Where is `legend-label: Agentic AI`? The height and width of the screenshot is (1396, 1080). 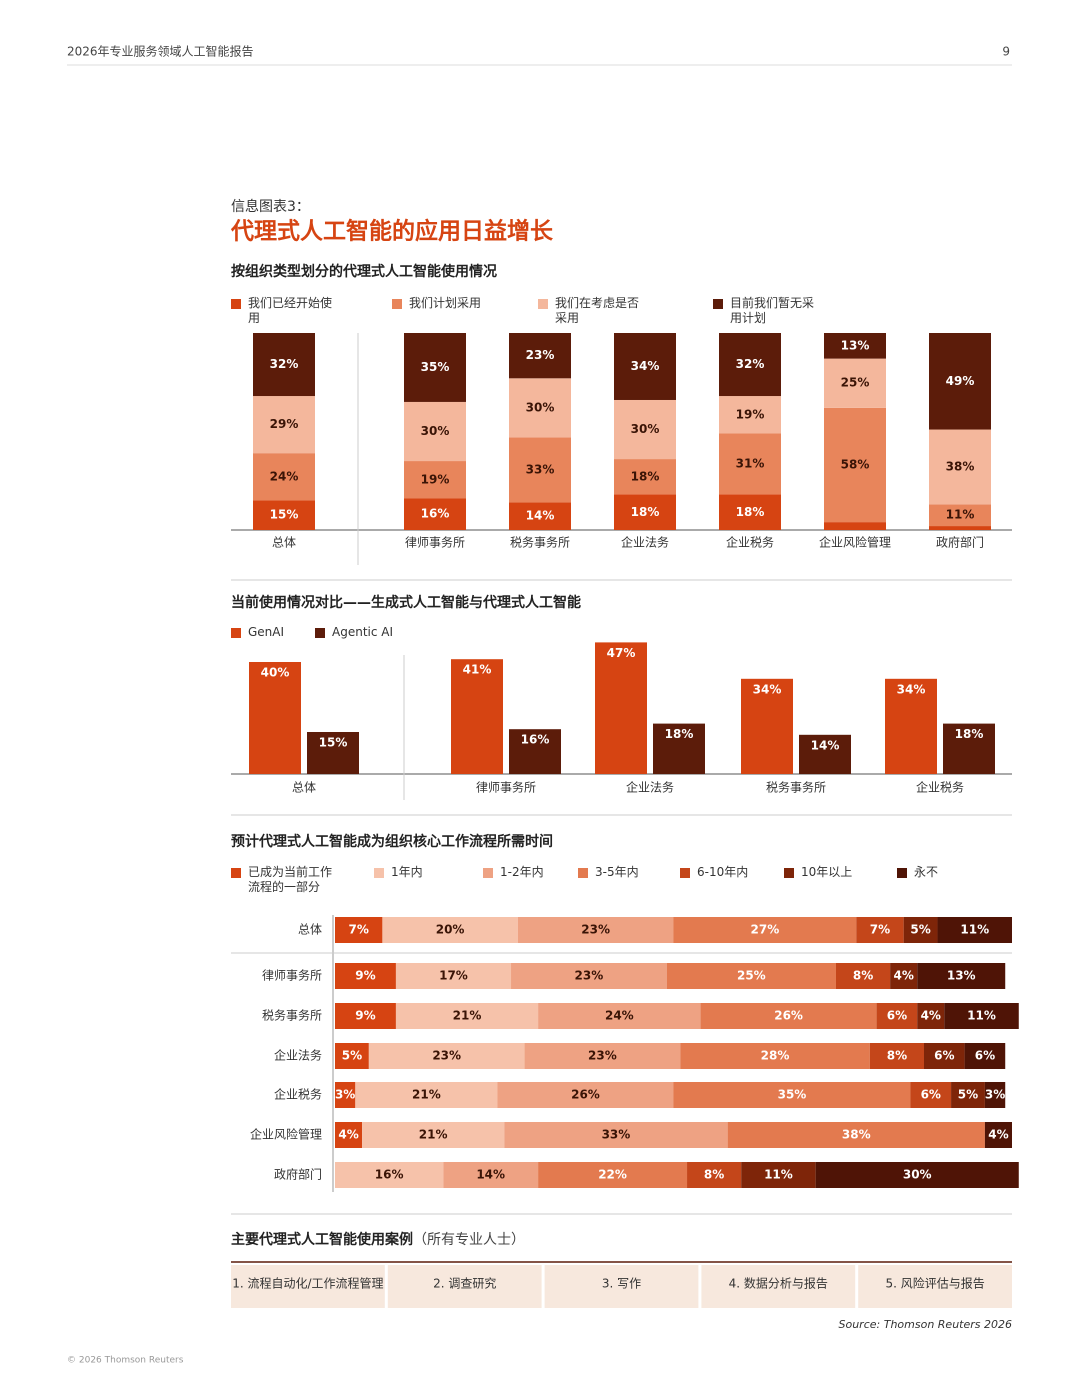
legend-label: Agentic AI is located at coordinates (363, 632).